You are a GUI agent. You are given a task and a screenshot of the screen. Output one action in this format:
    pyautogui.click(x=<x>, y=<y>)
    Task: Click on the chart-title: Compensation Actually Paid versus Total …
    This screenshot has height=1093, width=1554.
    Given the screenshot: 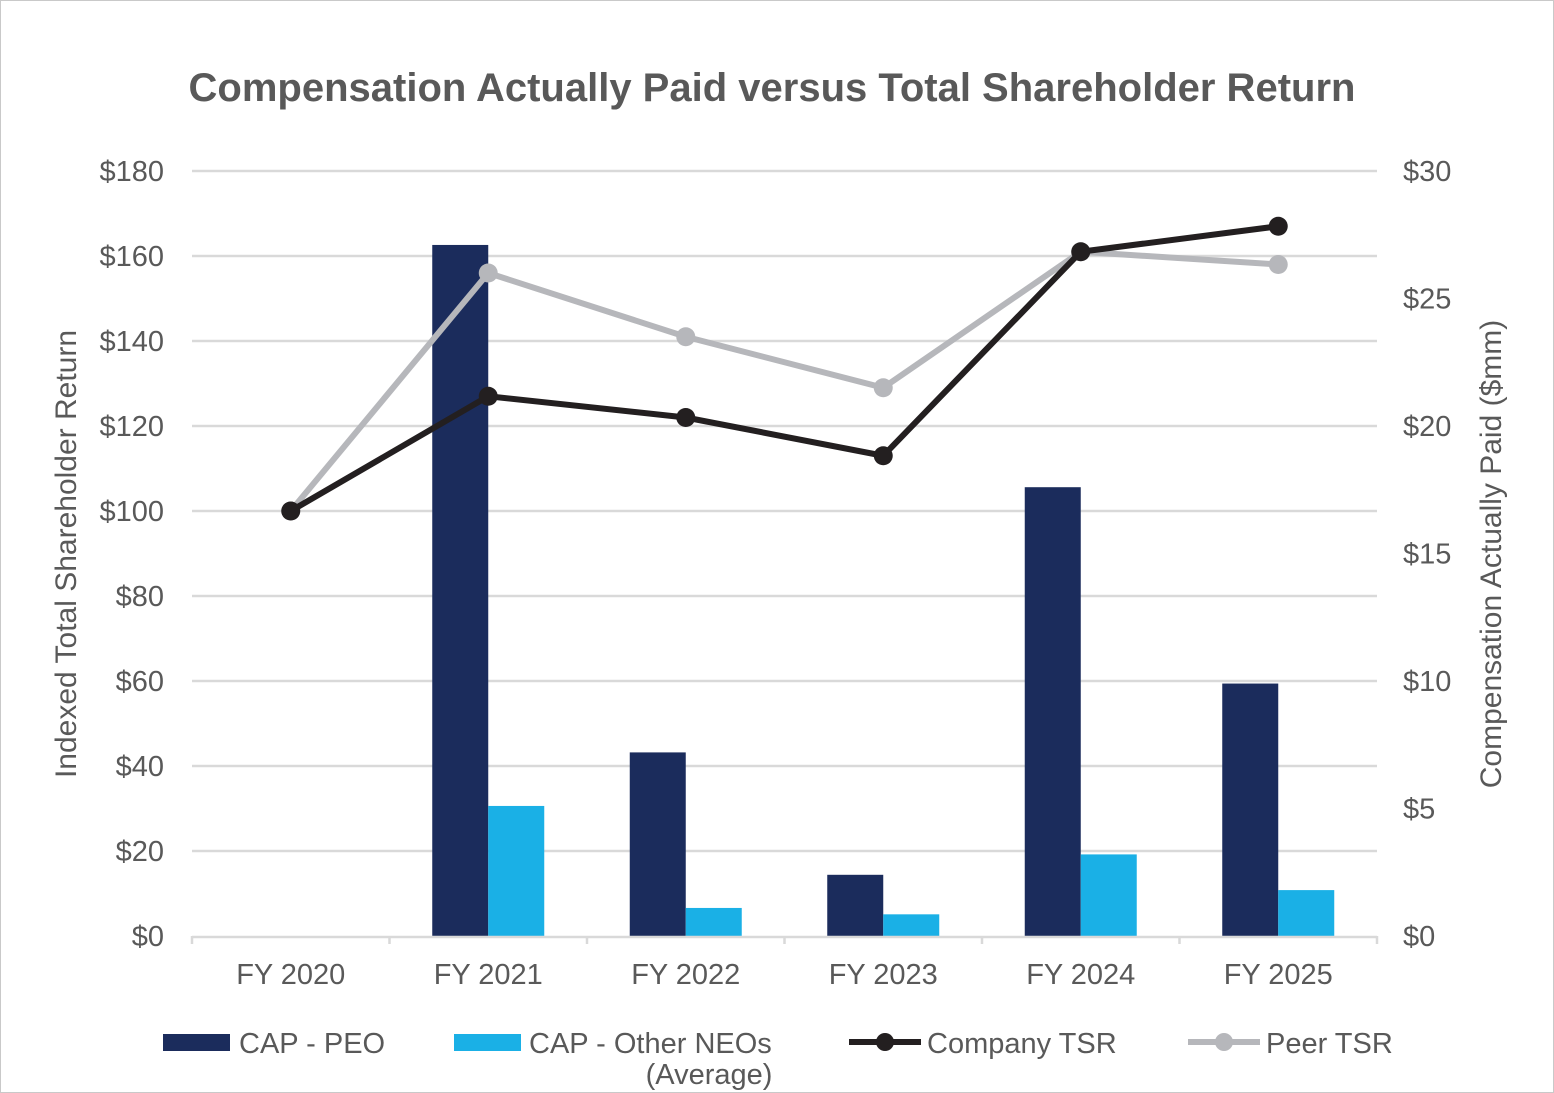 What is the action you would take?
    pyautogui.click(x=772, y=88)
    